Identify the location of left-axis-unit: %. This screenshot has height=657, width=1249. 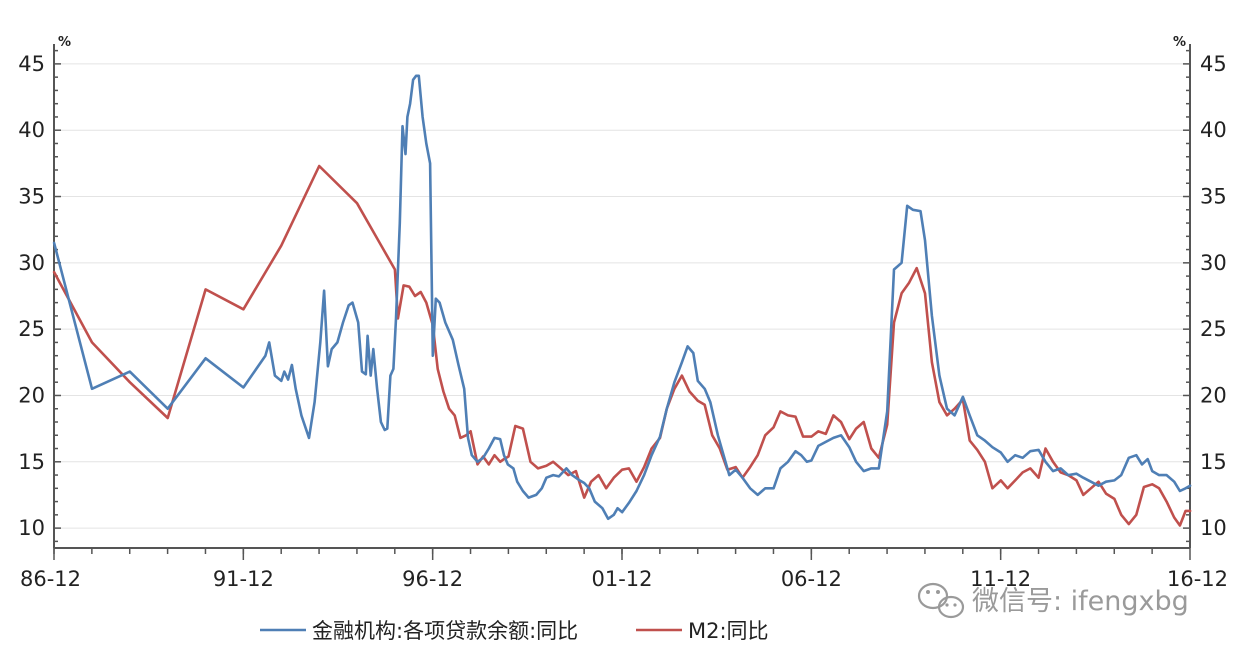
(64, 42).